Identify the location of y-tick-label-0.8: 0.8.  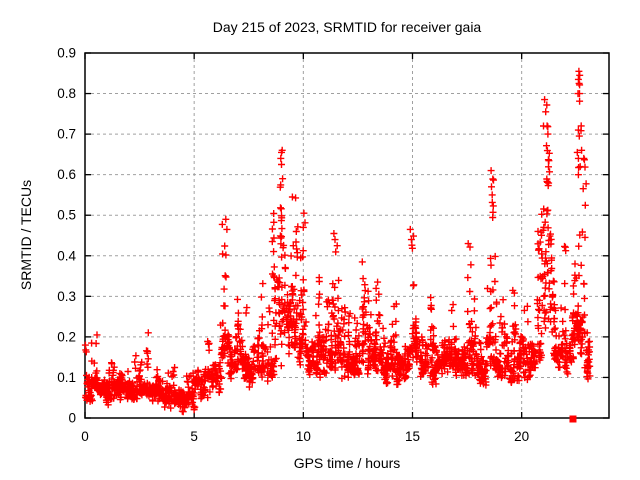
(66, 93).